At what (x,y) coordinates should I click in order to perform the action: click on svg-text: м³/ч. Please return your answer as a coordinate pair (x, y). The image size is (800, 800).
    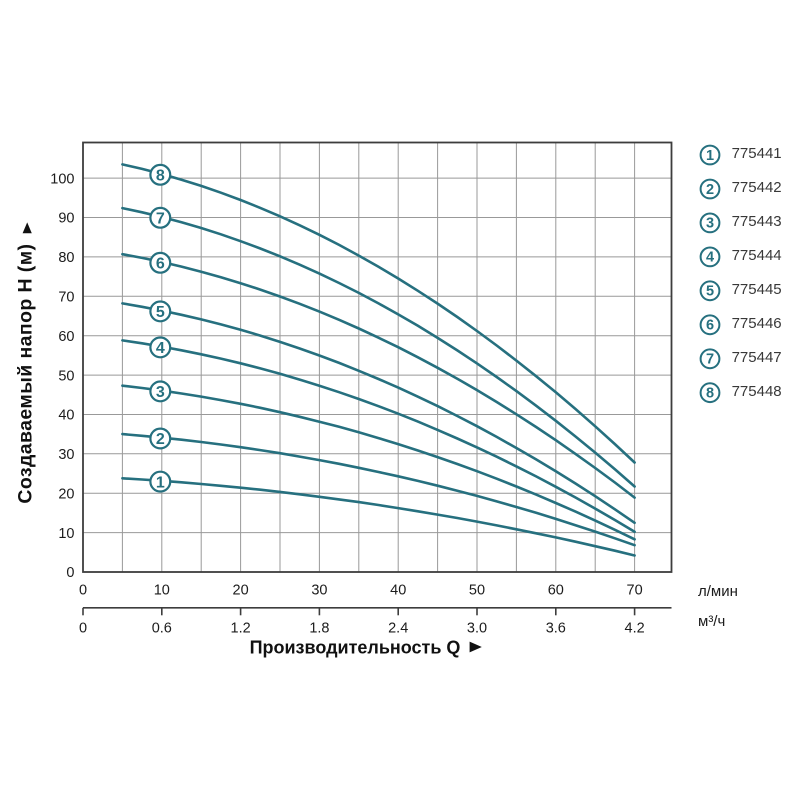
    Looking at the image, I should click on (711, 621).